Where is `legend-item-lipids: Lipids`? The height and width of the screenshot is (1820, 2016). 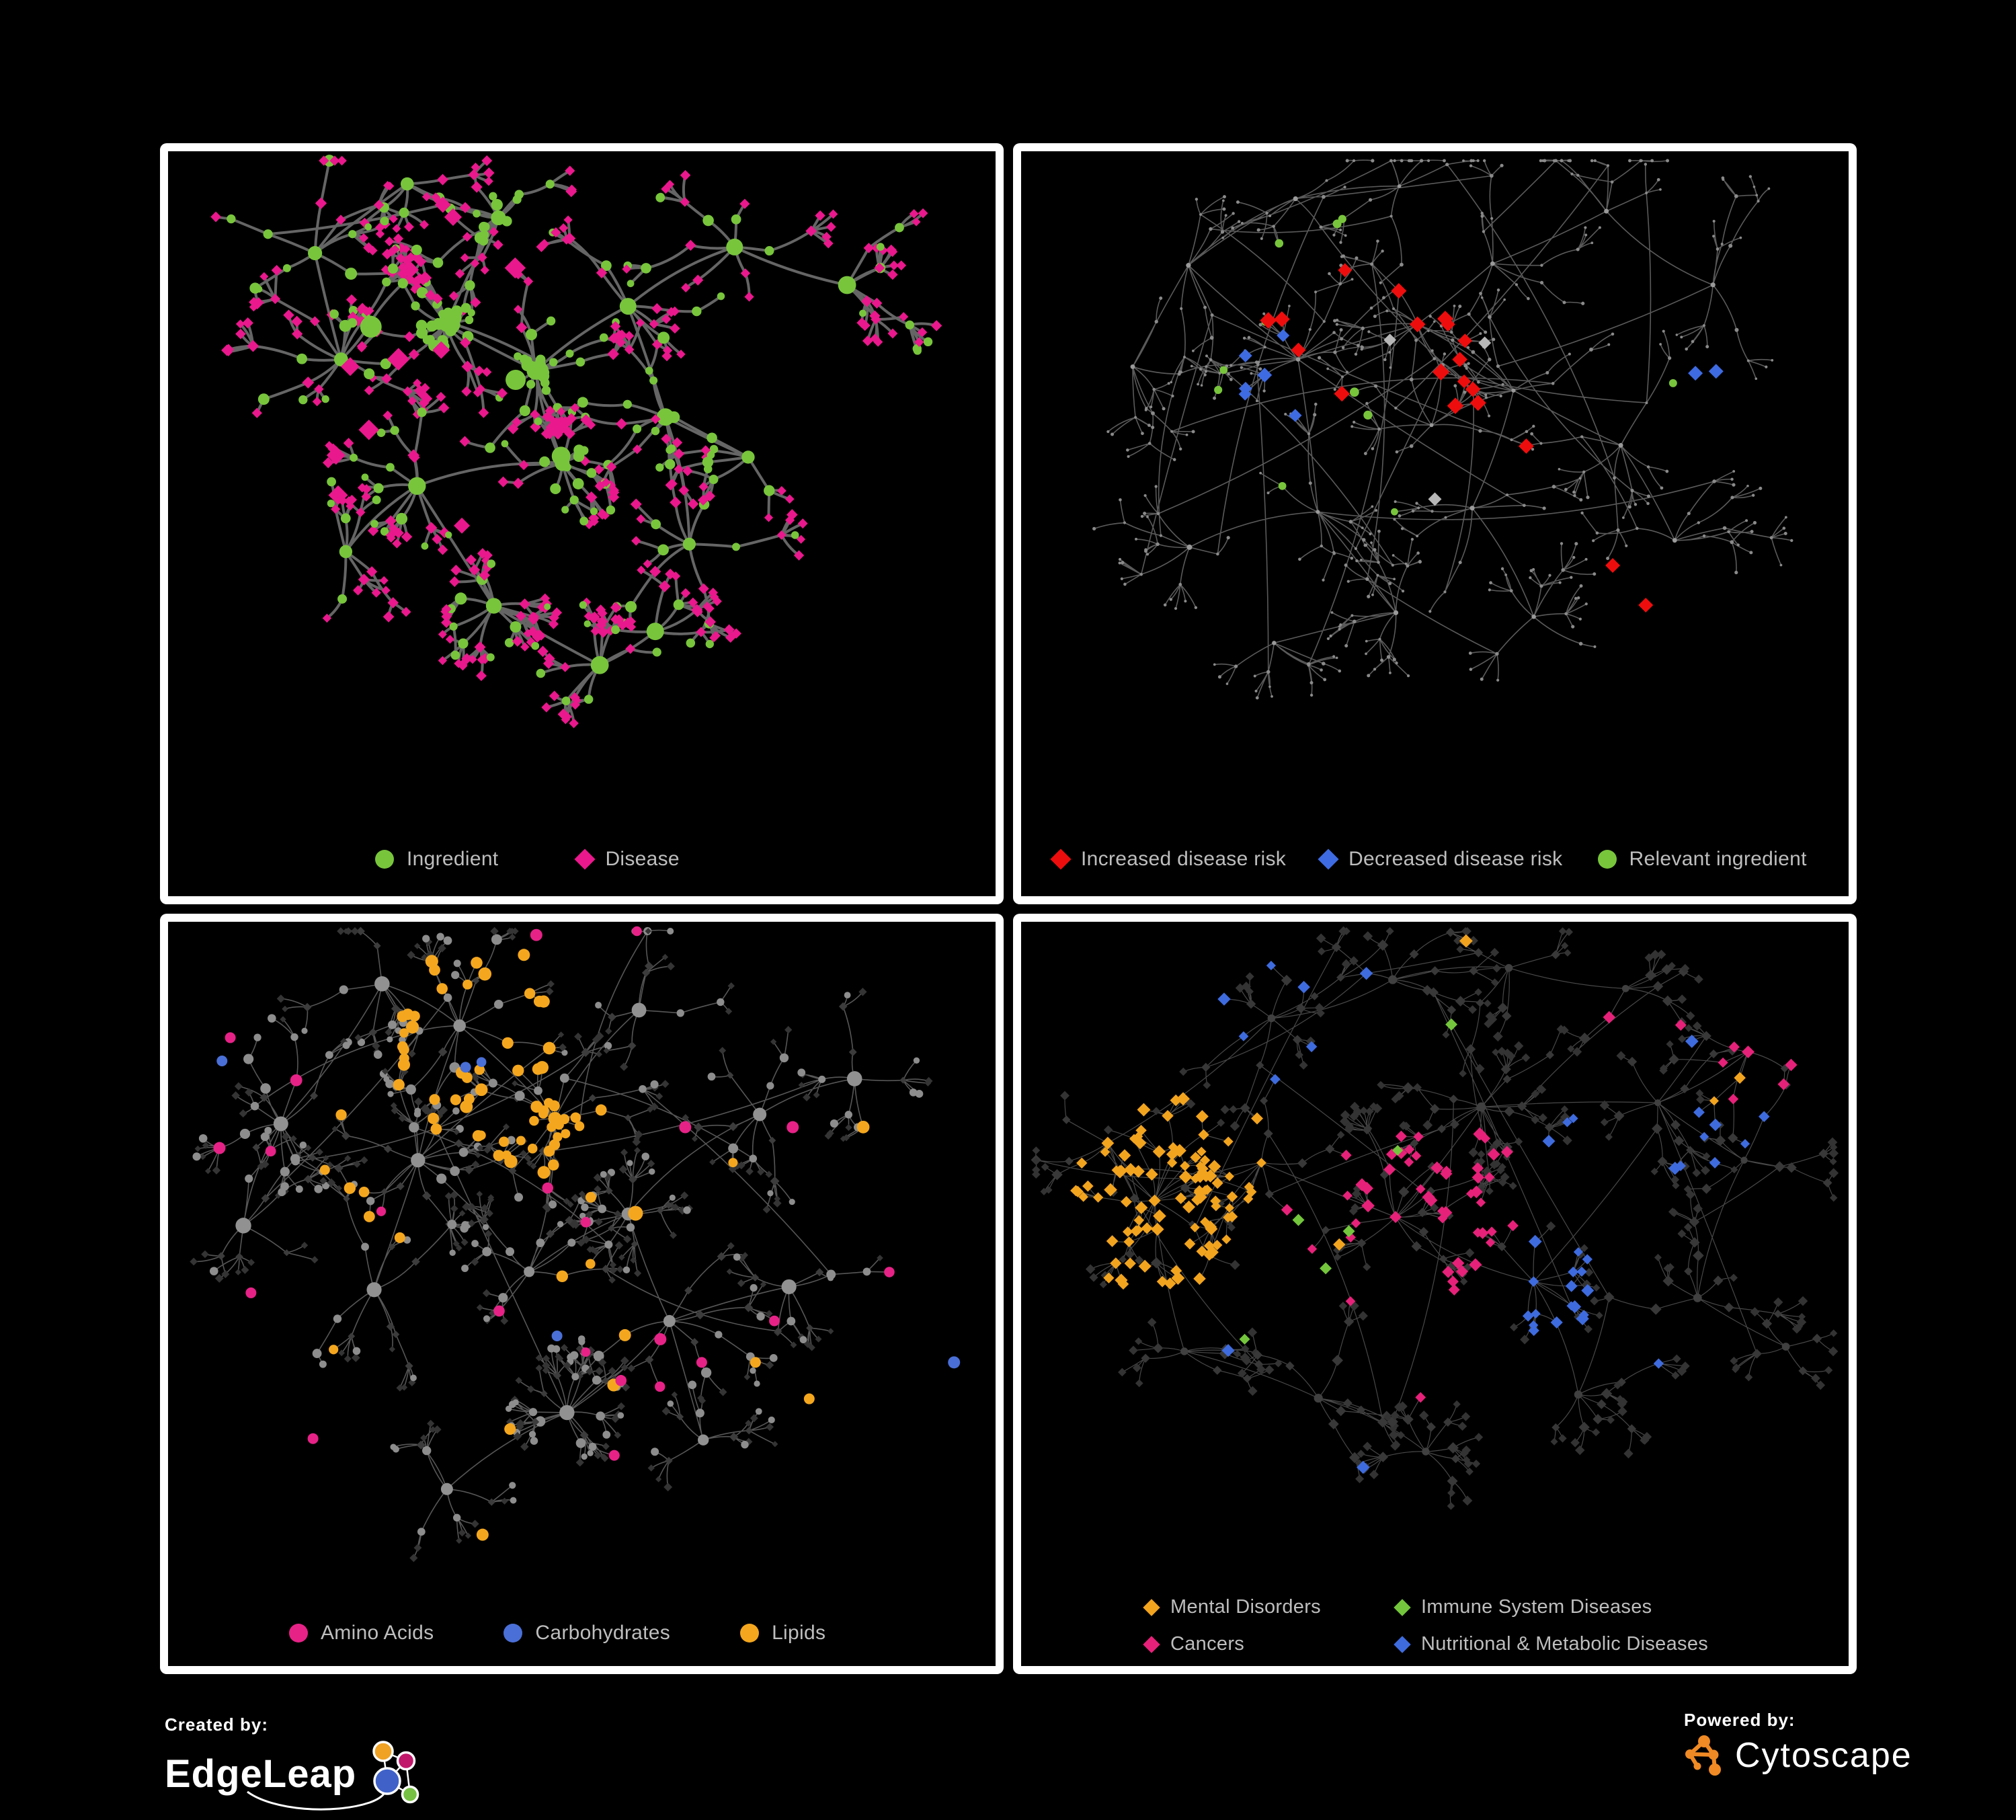
legend-item-lipids: Lipids is located at coordinates (782, 1633).